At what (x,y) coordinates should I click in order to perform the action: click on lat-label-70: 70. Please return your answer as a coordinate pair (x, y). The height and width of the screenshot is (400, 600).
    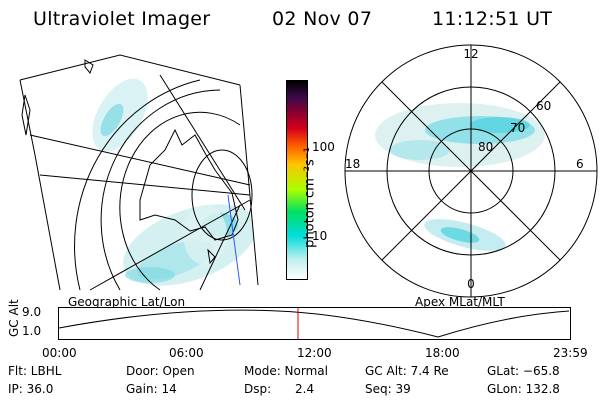
    Looking at the image, I should click on (517, 128).